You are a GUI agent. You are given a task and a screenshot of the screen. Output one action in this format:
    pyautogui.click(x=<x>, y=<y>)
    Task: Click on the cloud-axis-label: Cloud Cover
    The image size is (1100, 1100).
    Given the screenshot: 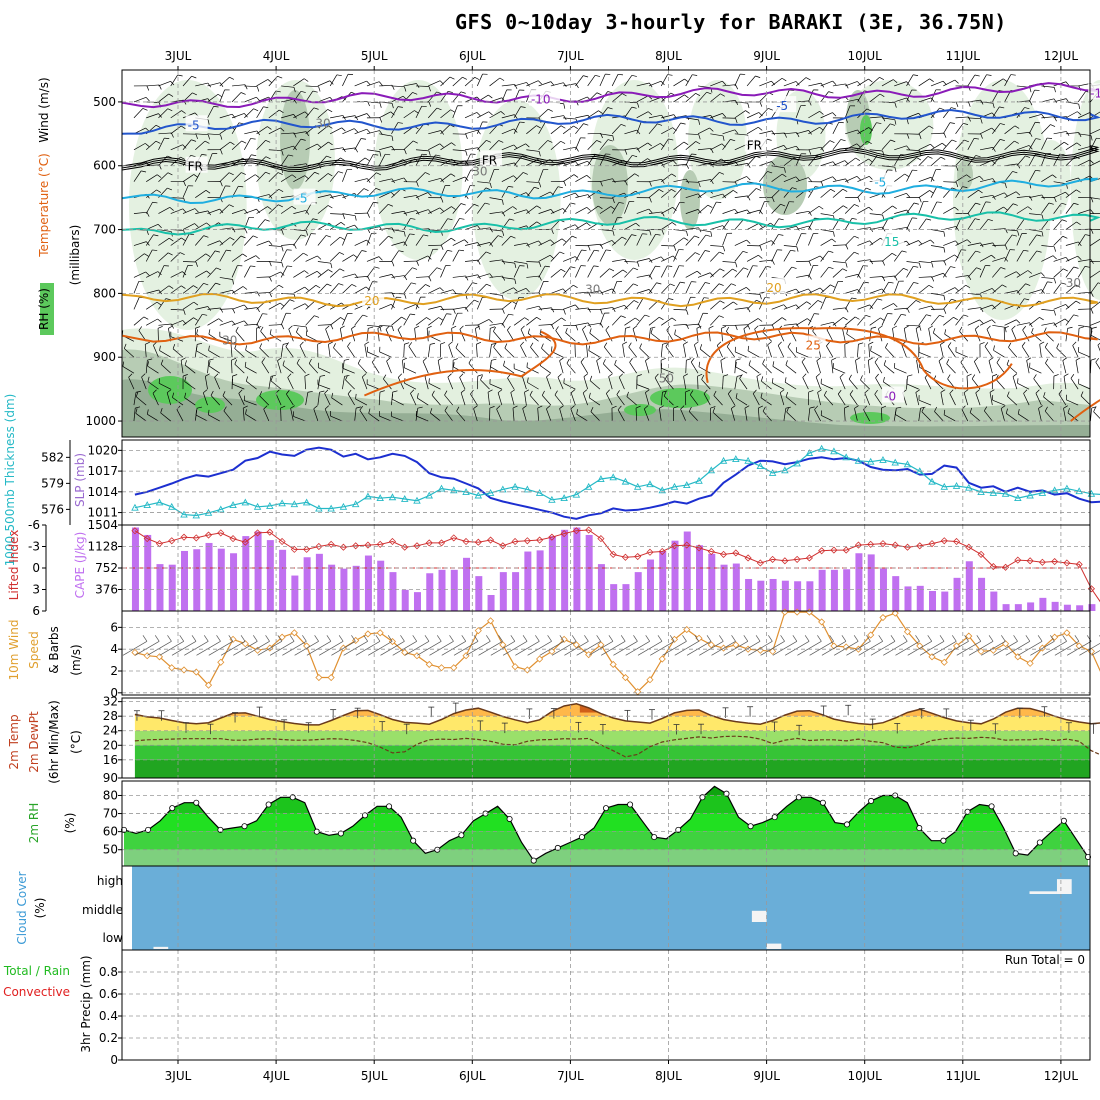 What is the action you would take?
    pyautogui.click(x=22, y=907)
    